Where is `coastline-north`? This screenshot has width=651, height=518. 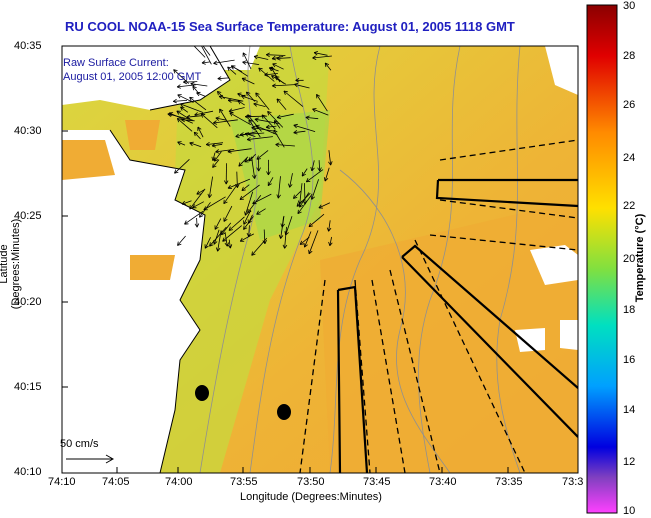 coastline-north is located at coordinates (190, 78).